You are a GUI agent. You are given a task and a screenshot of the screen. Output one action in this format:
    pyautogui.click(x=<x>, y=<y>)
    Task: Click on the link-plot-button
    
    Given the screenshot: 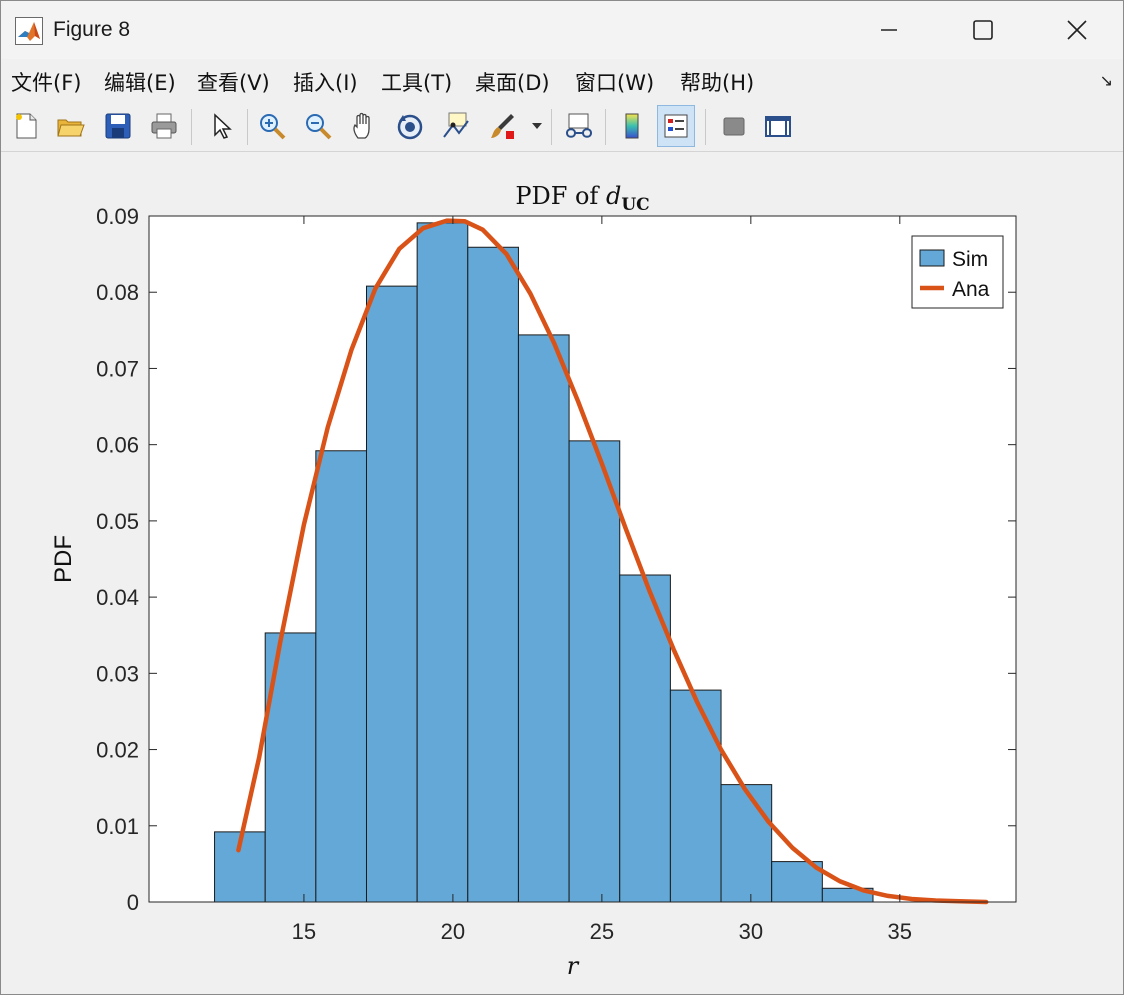 What is the action you would take?
    pyautogui.click(x=578, y=126)
    